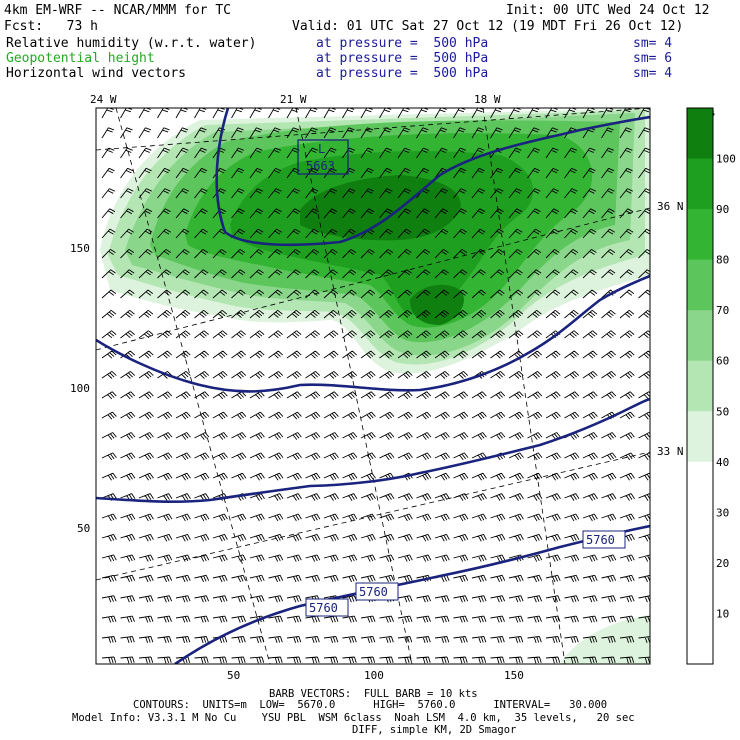 Image resolution: width=740 pixels, height=740 pixels. I want to click on lon-label-21w: 21 W, so click(293, 99).